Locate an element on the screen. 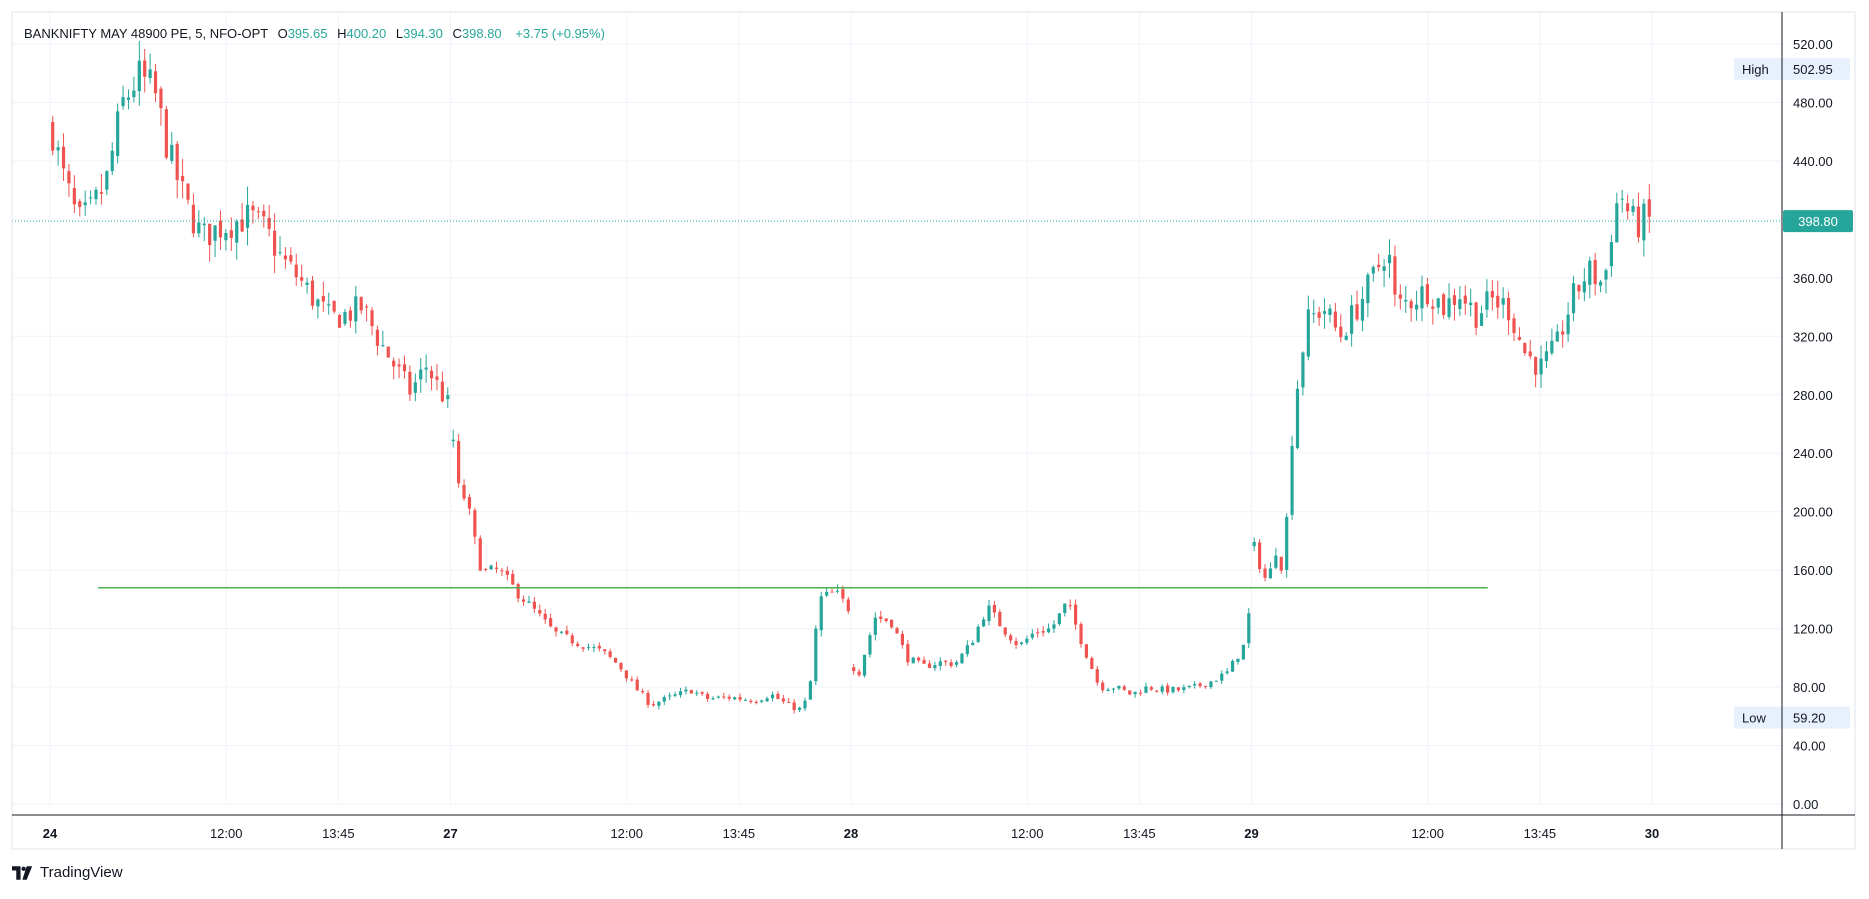 This screenshot has width=1869, height=899. x-tick-label: 28 is located at coordinates (851, 833).